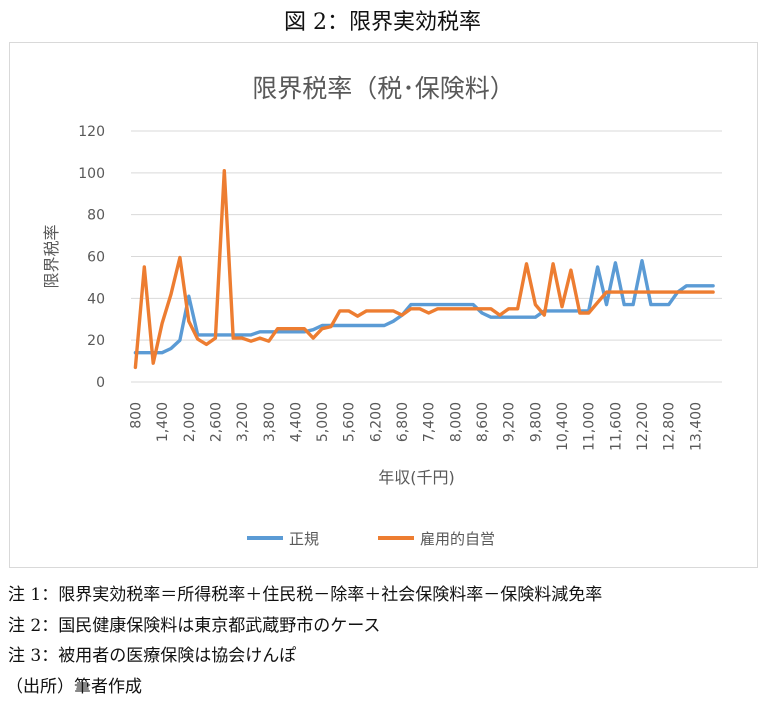 The image size is (765, 702). What do you see at coordinates (304, 539) in the screenshot?
I see `legend-label: 正規` at bounding box center [304, 539].